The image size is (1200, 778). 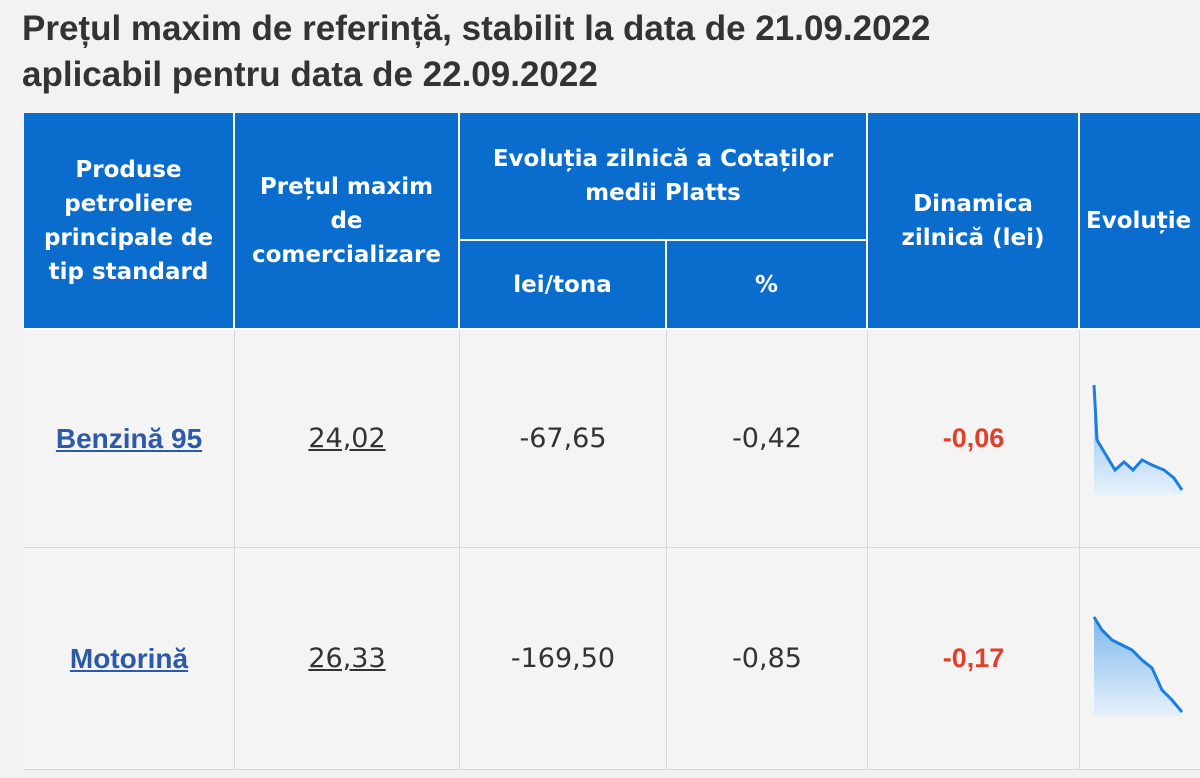 I want to click on body-cell: 26,33, so click(x=347, y=659).